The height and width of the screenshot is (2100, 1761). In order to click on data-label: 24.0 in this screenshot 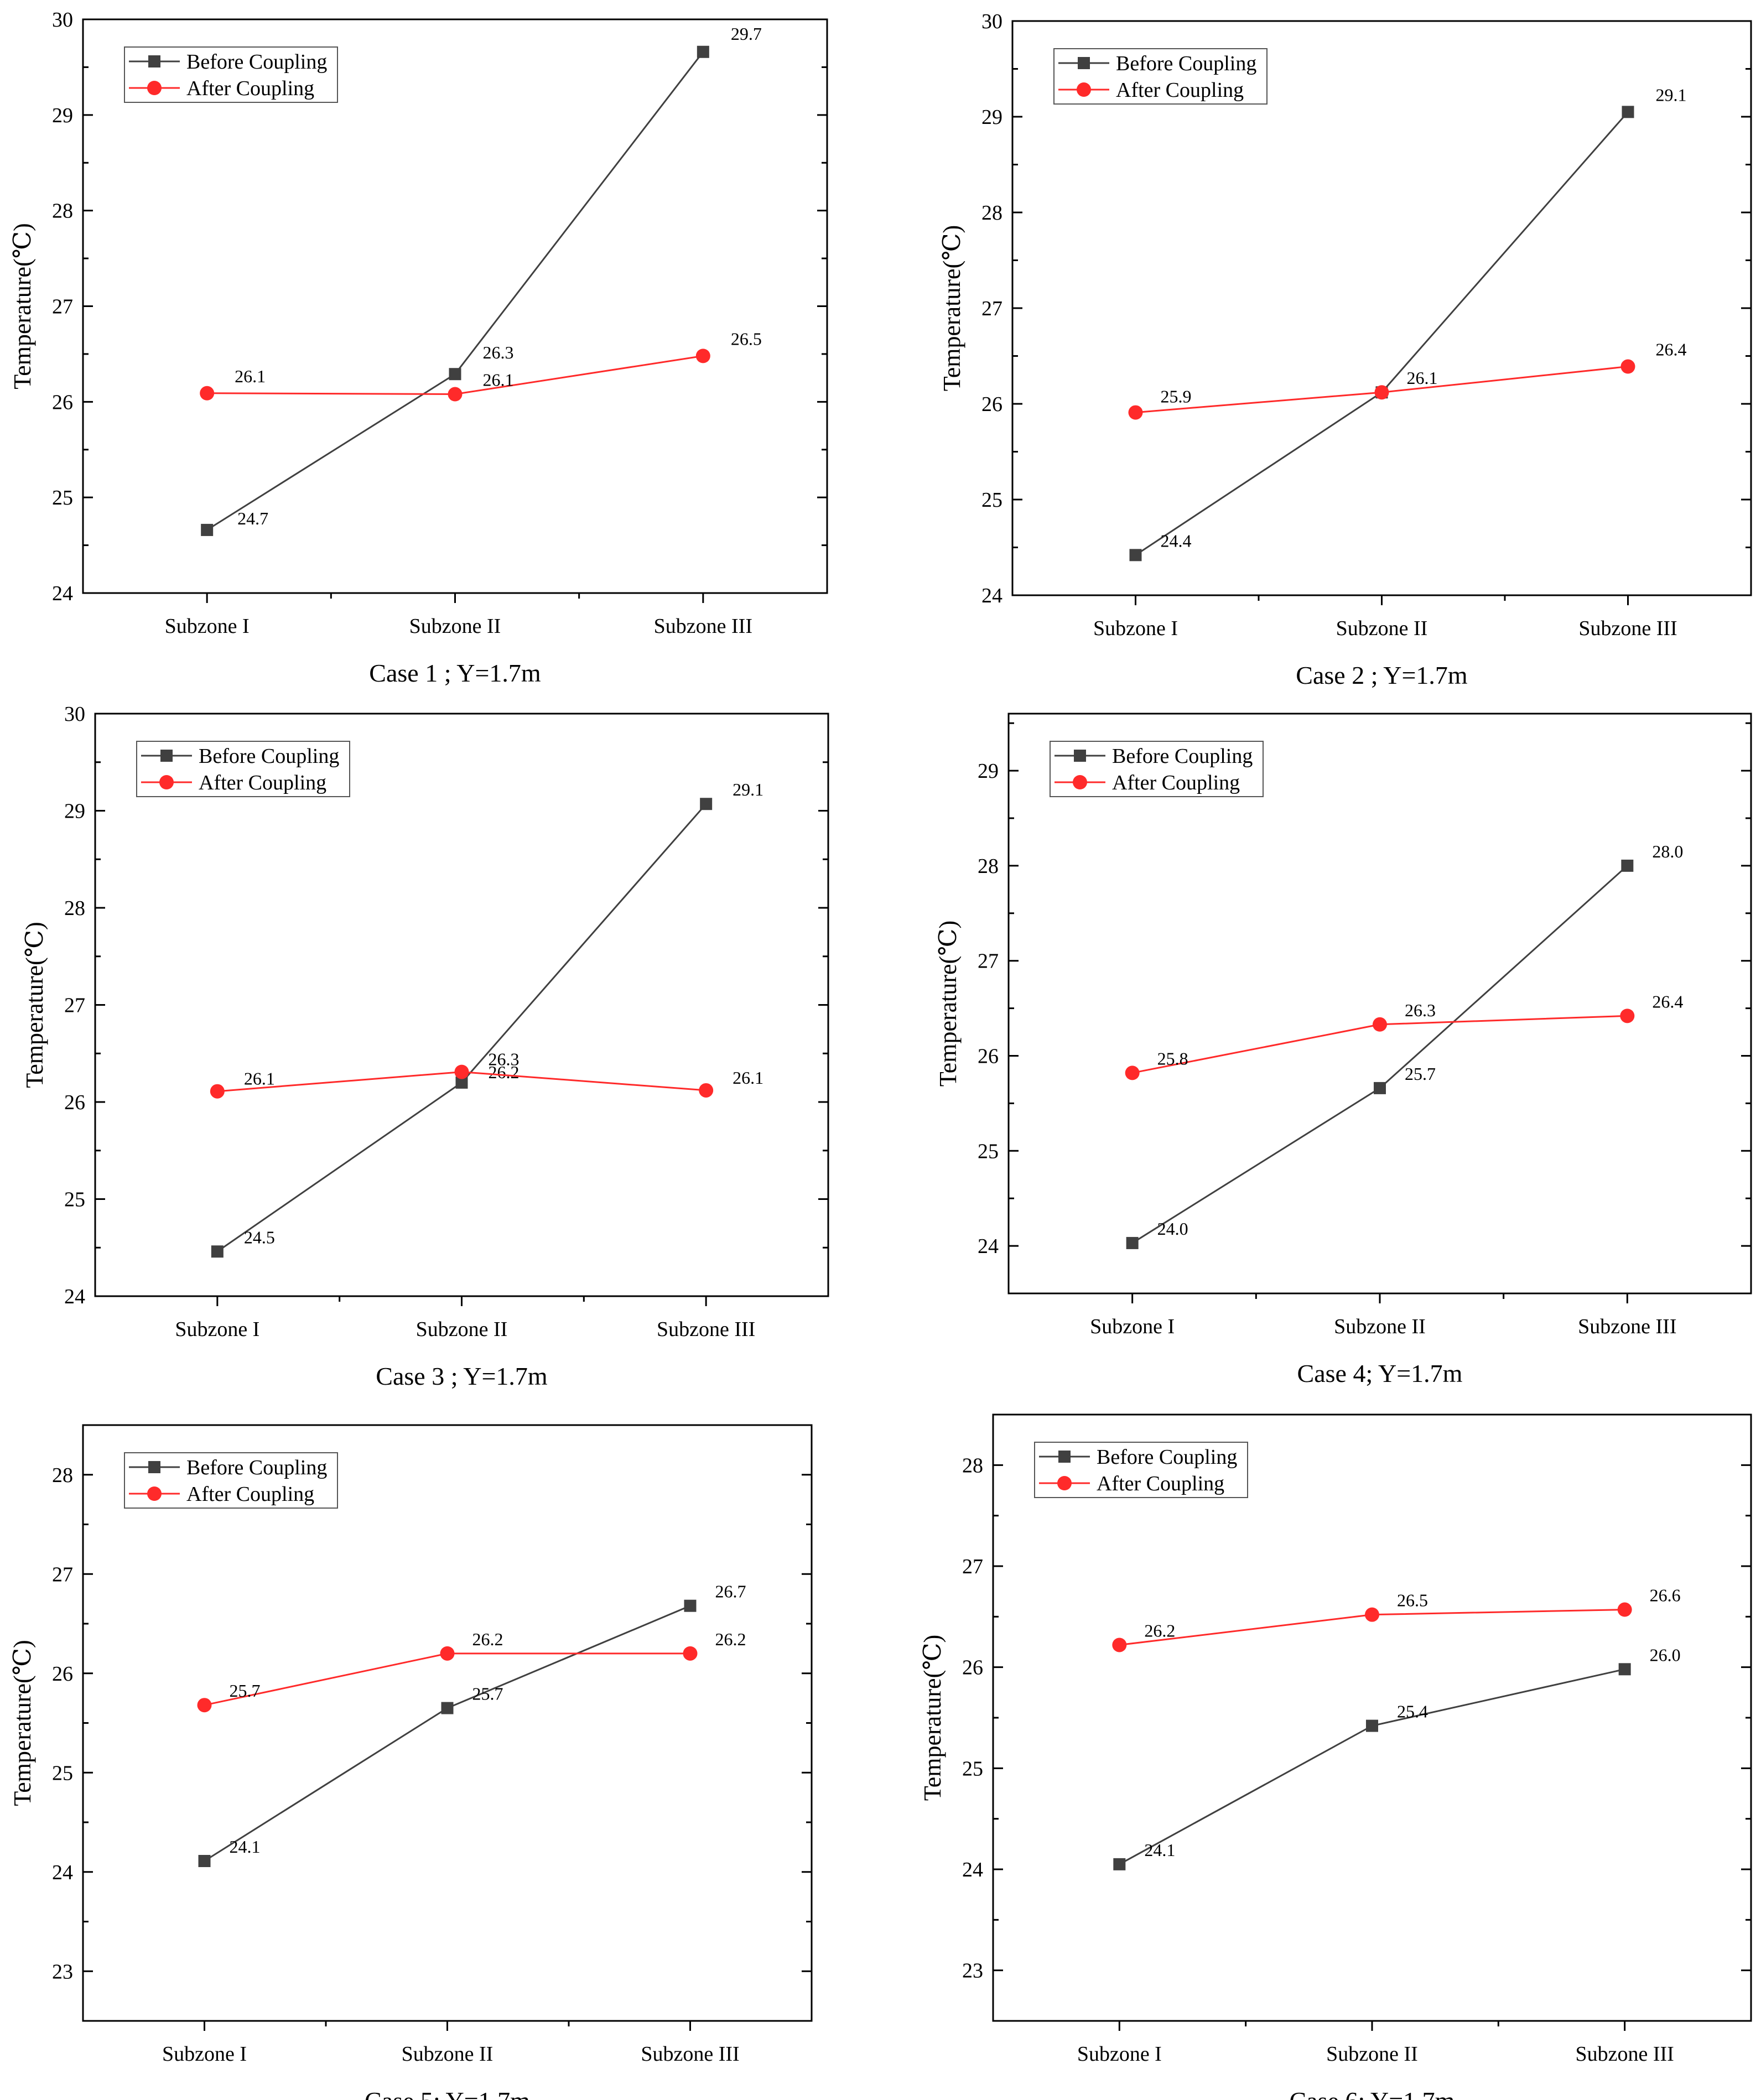, I will do `click(1172, 1229)`.